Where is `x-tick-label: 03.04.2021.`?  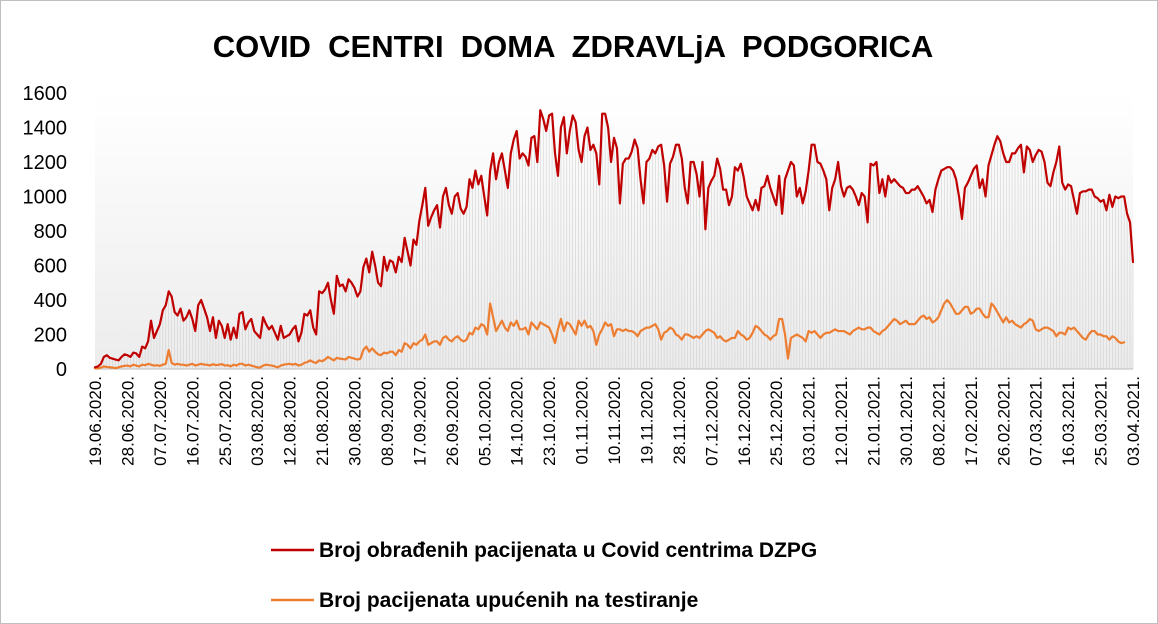 x-tick-label: 03.04.2021. is located at coordinates (1133, 421).